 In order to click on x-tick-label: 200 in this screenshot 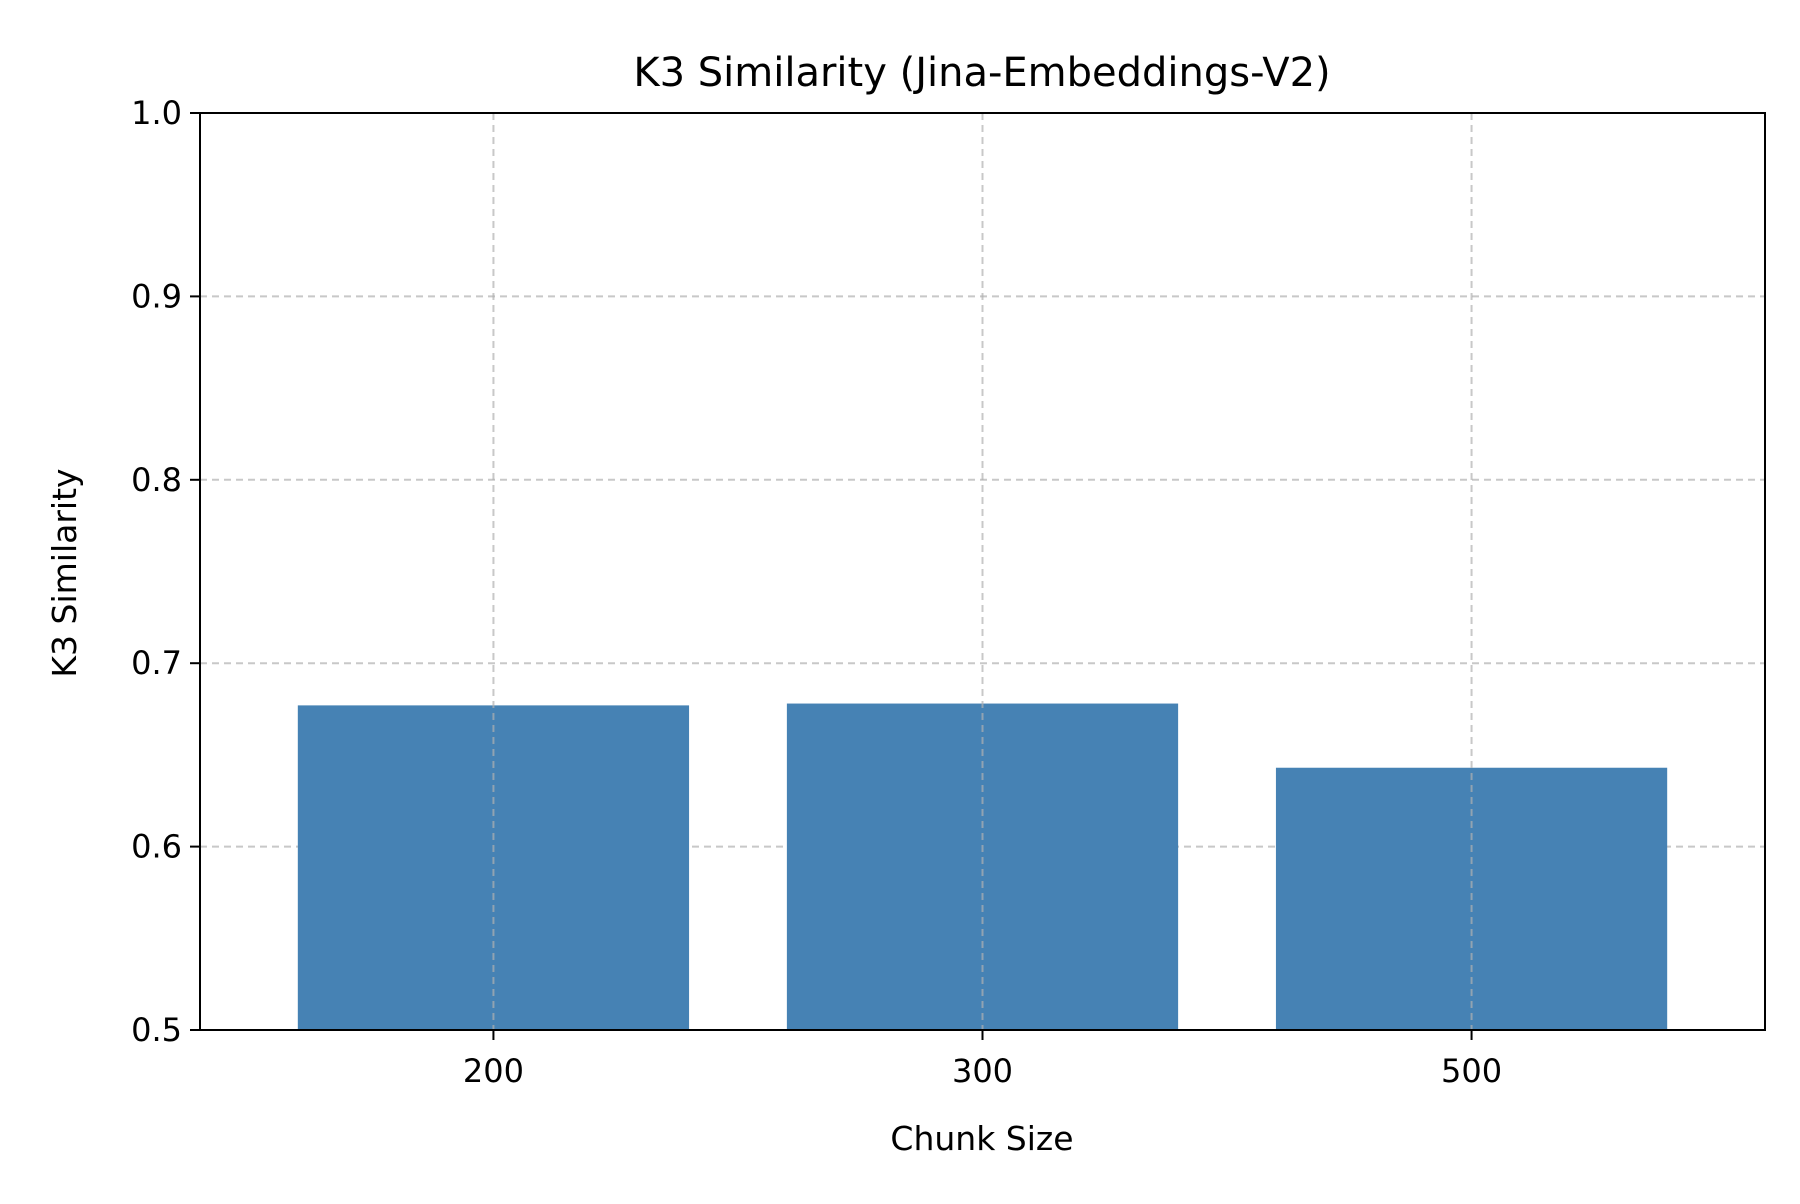, I will do `click(493, 1071)`.